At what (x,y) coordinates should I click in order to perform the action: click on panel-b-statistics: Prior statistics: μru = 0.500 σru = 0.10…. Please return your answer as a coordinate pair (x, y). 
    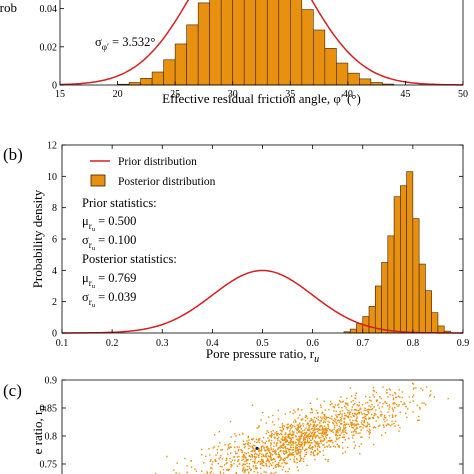
    Looking at the image, I should click on (129, 252).